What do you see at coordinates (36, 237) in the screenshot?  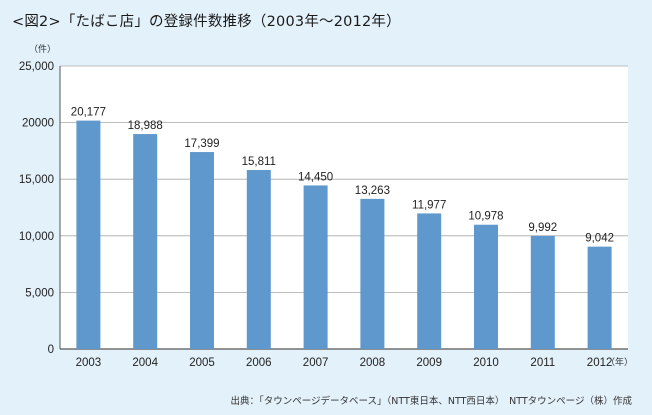 I see `y-tick-label: 10,000` at bounding box center [36, 237].